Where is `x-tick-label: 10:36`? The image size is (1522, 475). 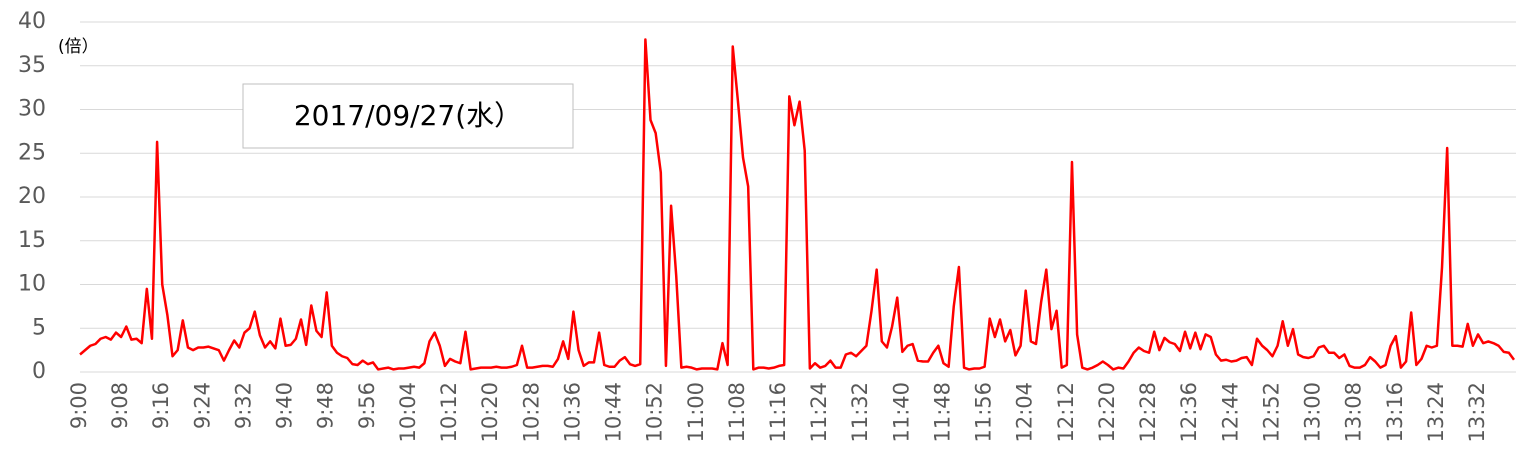
x-tick-label: 10:36 is located at coordinates (572, 412).